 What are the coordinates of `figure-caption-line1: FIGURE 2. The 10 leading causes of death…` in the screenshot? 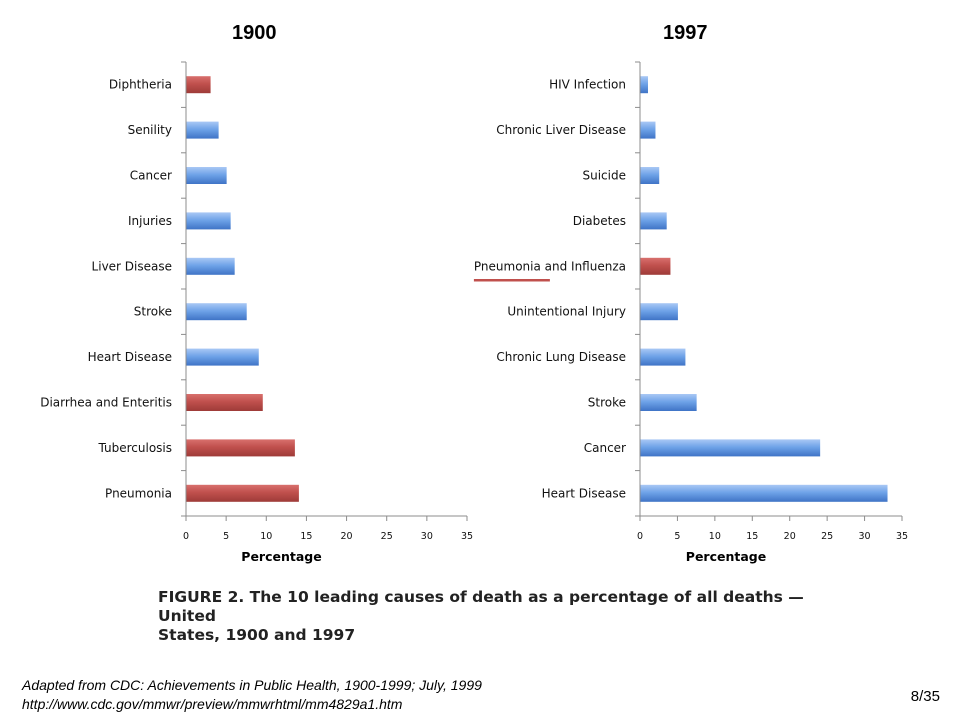 It's located at (481, 606).